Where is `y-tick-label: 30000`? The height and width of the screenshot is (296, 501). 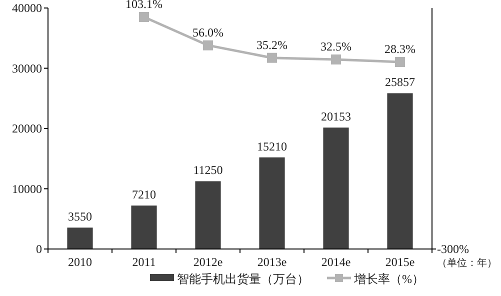
y-tick-label: 30000 is located at coordinates (27, 68).